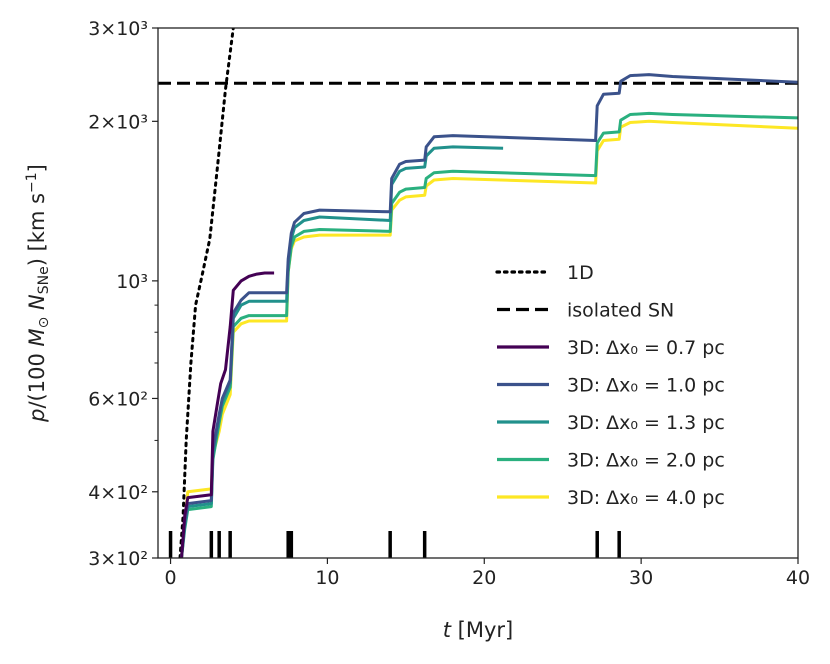 The image size is (830, 664). What do you see at coordinates (620, 311) in the screenshot?
I see `legend-label: isolated SN` at bounding box center [620, 311].